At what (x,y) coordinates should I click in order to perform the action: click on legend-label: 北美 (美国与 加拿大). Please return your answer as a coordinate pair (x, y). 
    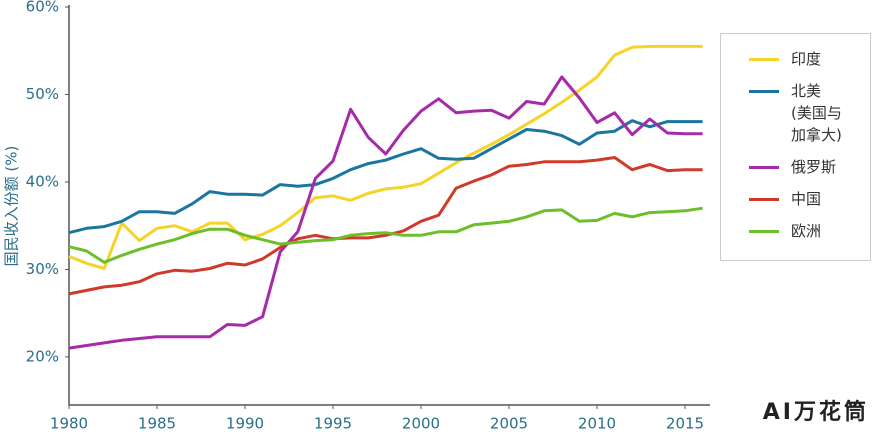
    Looking at the image, I should click on (816, 113).